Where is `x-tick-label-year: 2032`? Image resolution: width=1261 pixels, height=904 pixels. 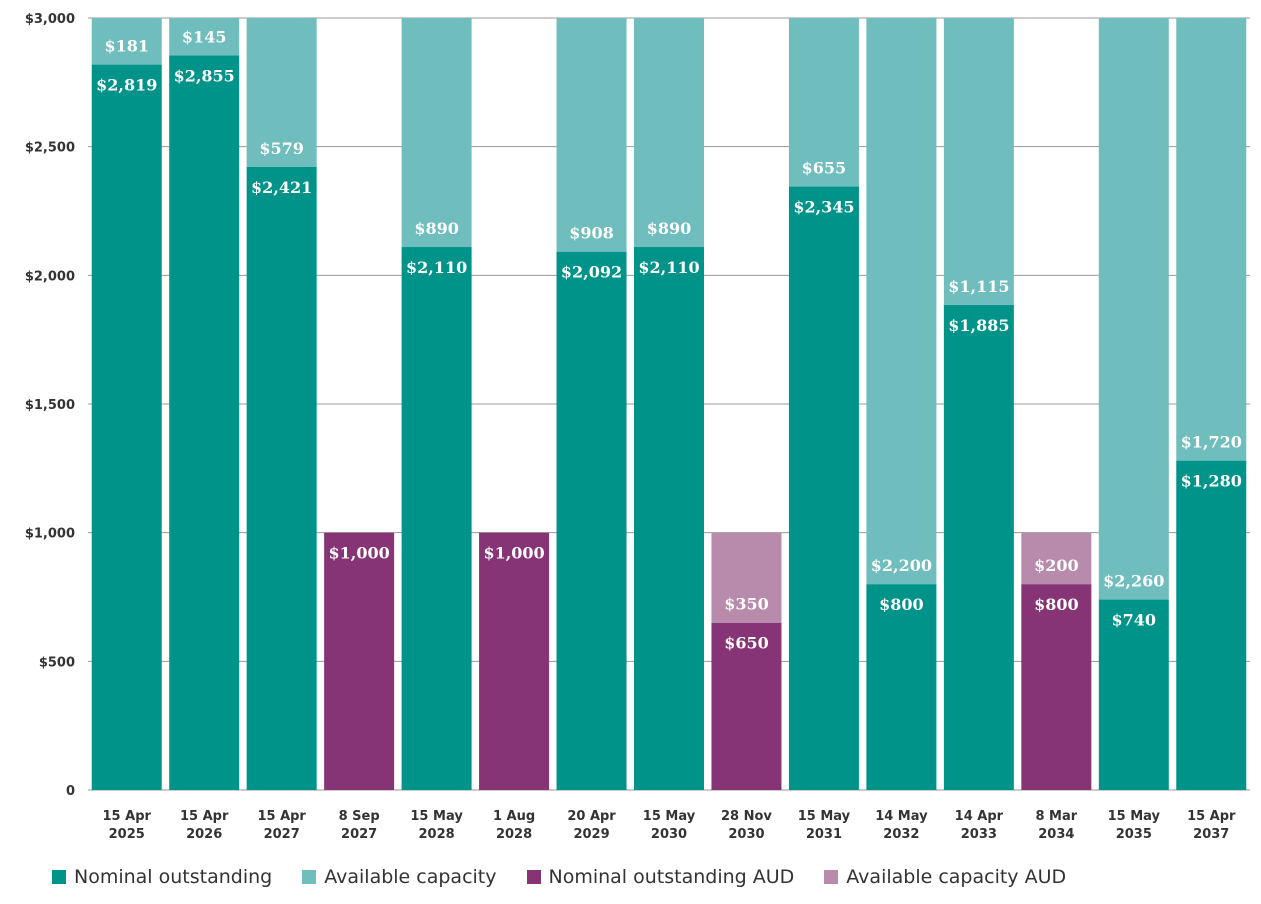
x-tick-label-year: 2032 is located at coordinates (901, 834).